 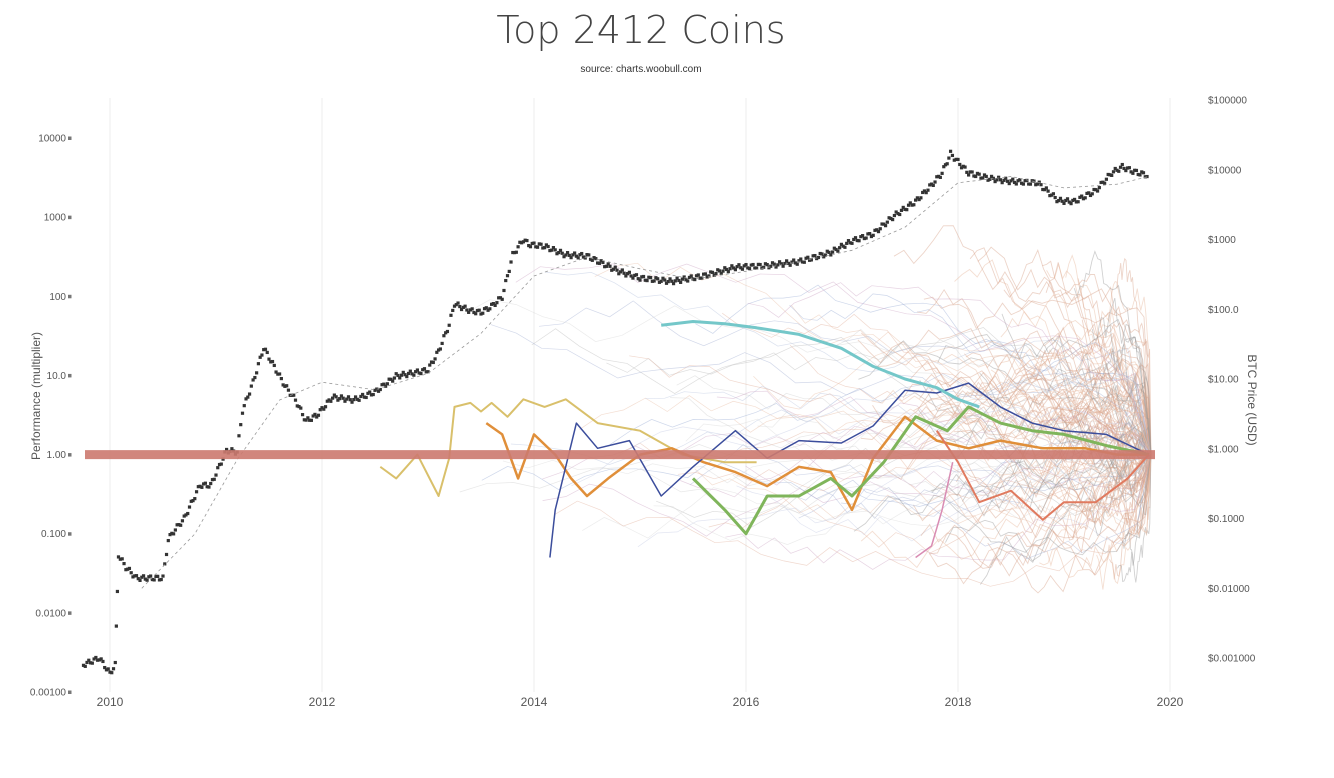 I want to click on y-tick-label: 0.0100, so click(x=50, y=613).